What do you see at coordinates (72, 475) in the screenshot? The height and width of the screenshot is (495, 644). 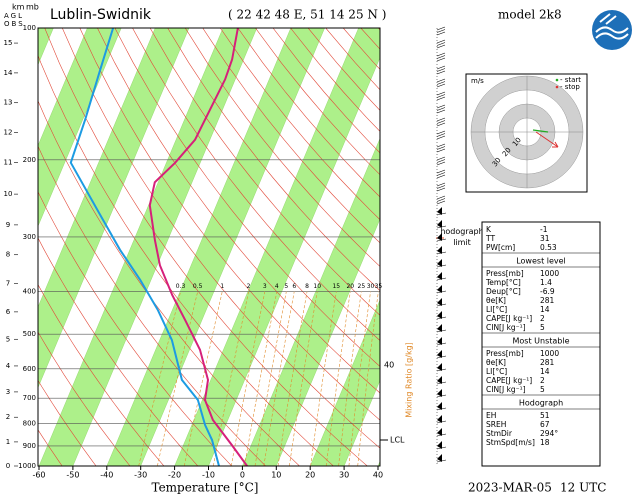 I see `x-tick-label: -50` at bounding box center [72, 475].